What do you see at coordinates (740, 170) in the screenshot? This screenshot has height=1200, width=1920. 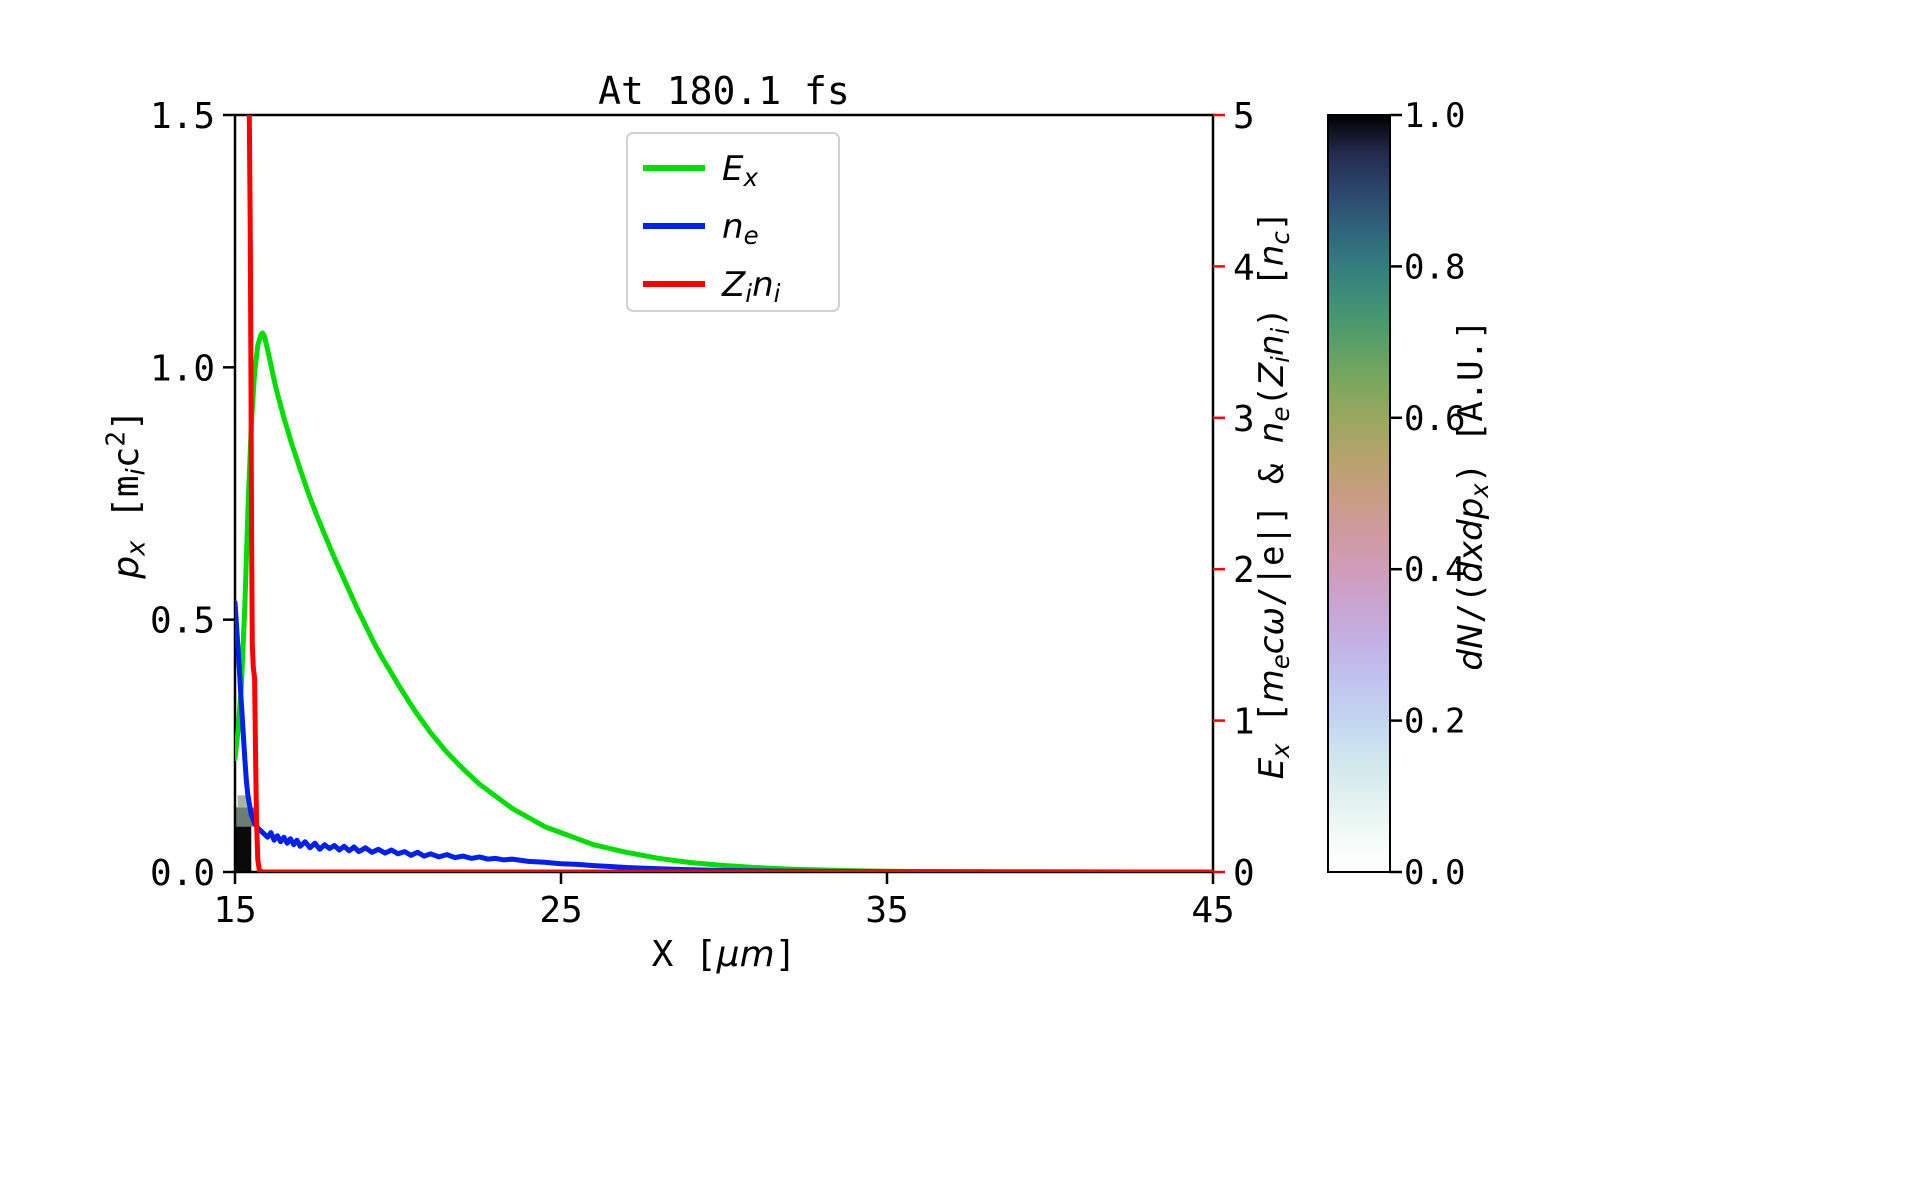 I see `legend-label: Ex` at bounding box center [740, 170].